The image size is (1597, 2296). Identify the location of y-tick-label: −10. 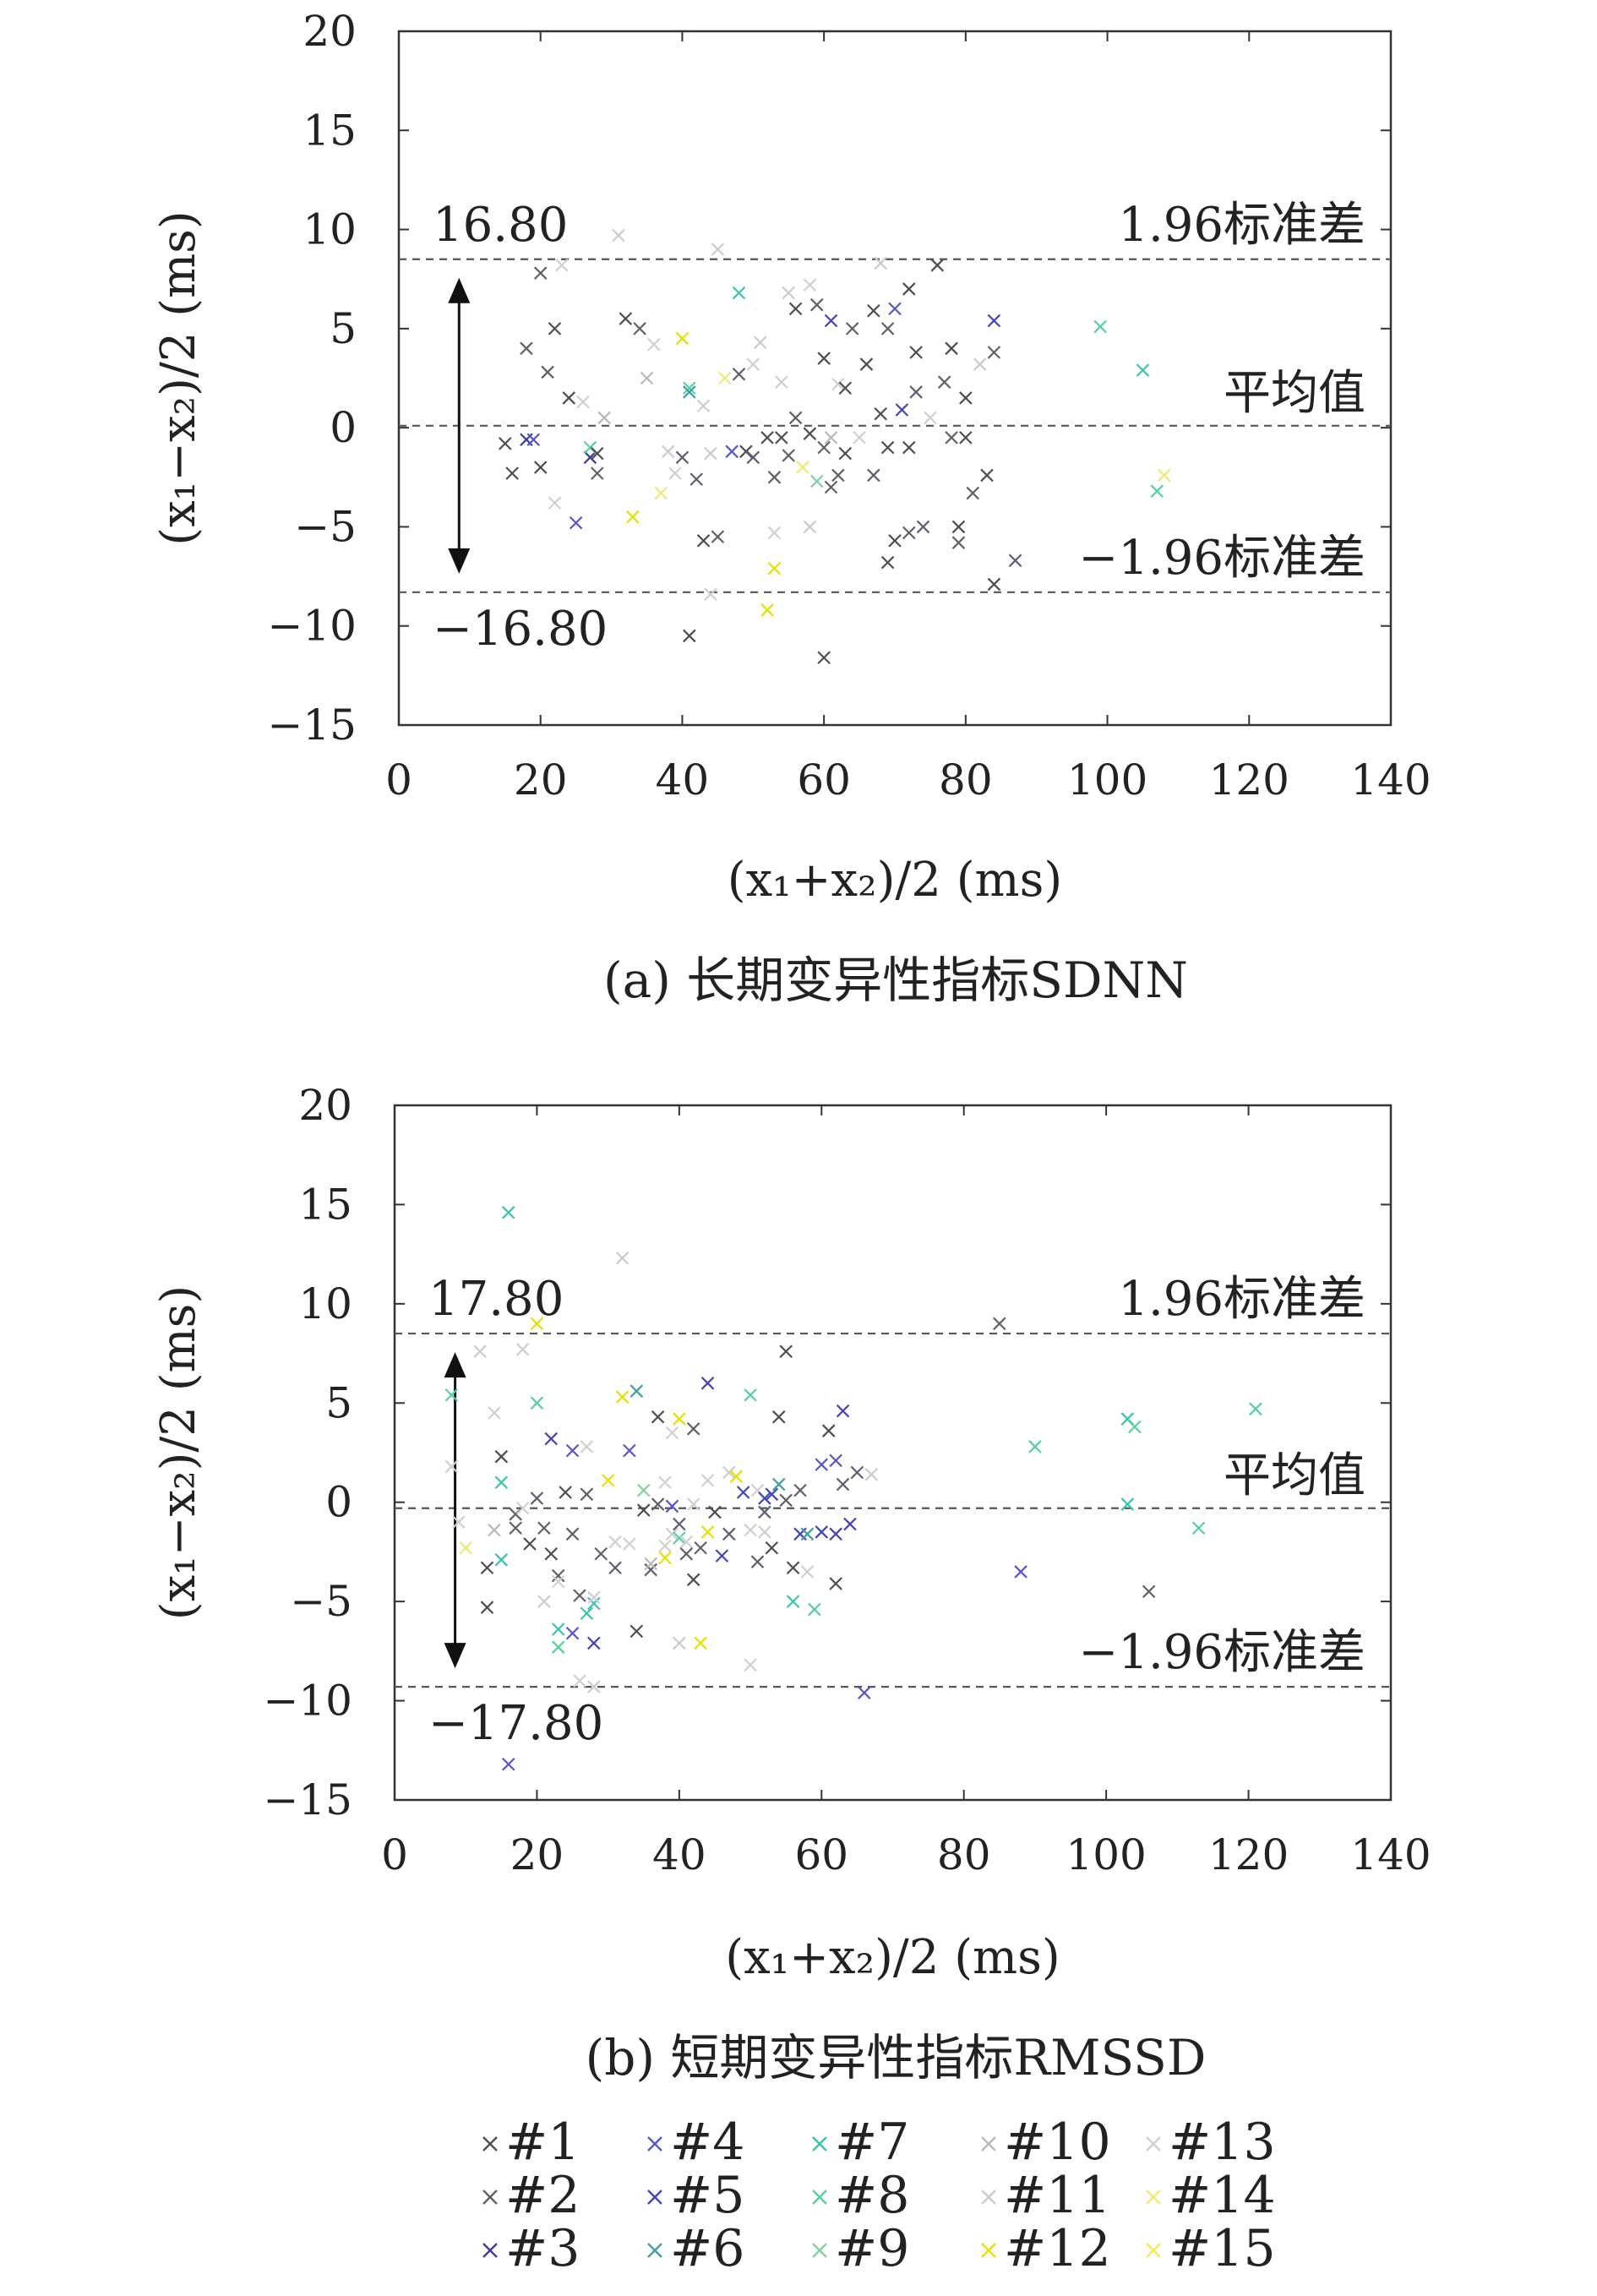
(312, 626).